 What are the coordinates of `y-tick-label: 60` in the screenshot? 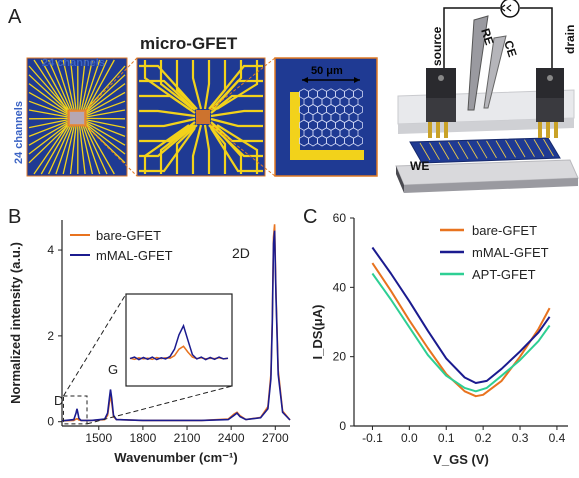 It's located at (340, 218).